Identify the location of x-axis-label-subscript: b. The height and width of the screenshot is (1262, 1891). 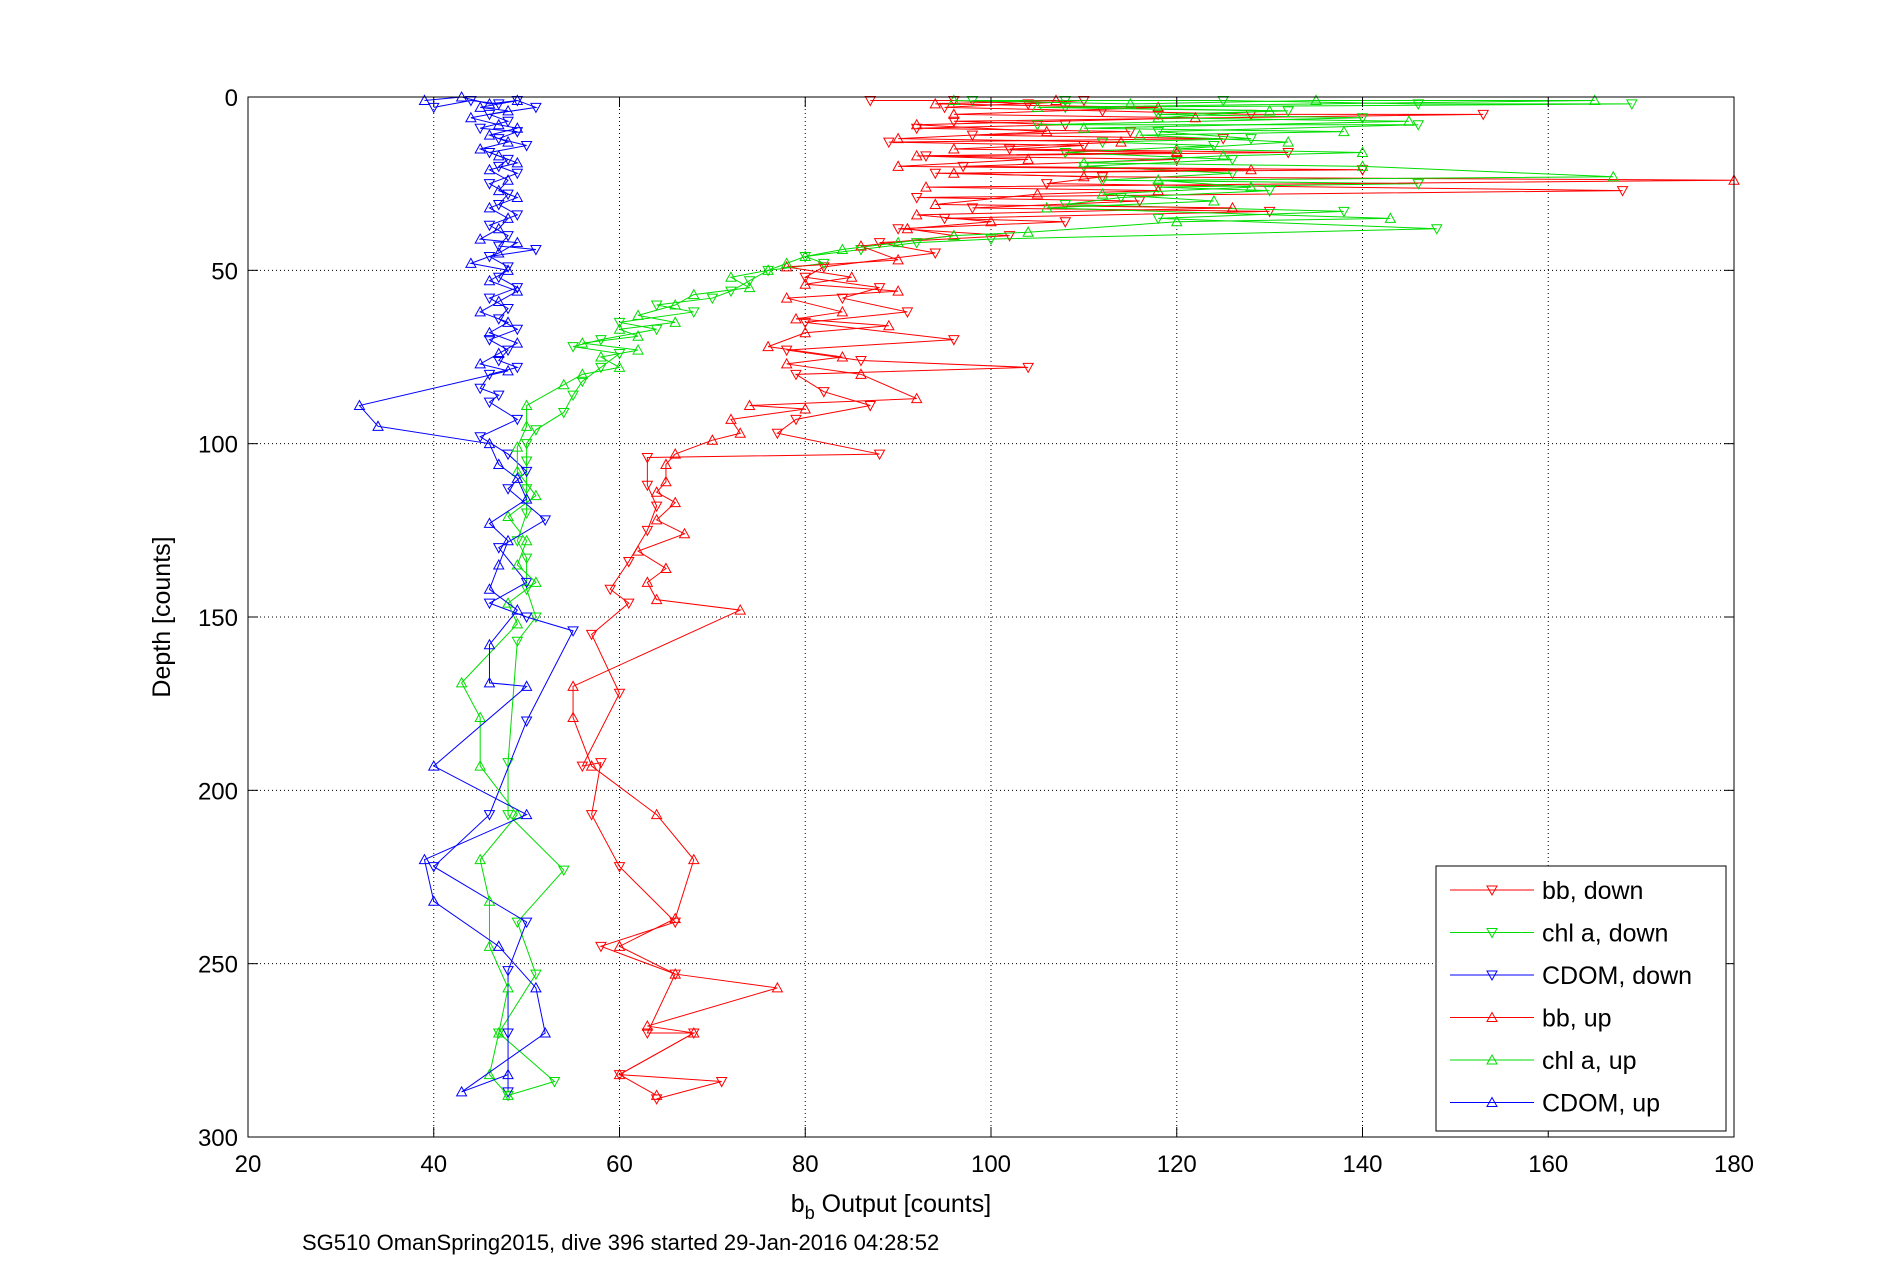
(810, 1213).